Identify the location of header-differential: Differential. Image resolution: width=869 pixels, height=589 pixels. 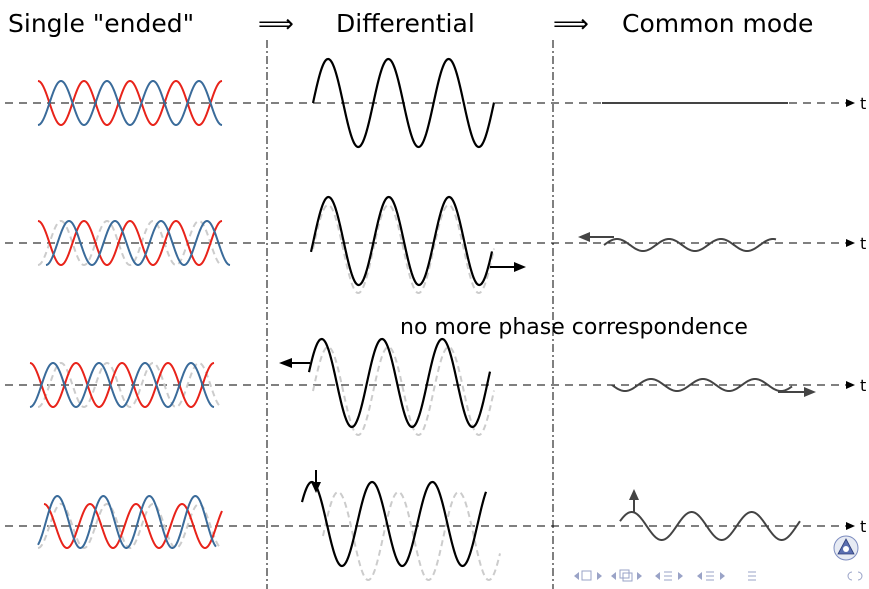
(405, 23).